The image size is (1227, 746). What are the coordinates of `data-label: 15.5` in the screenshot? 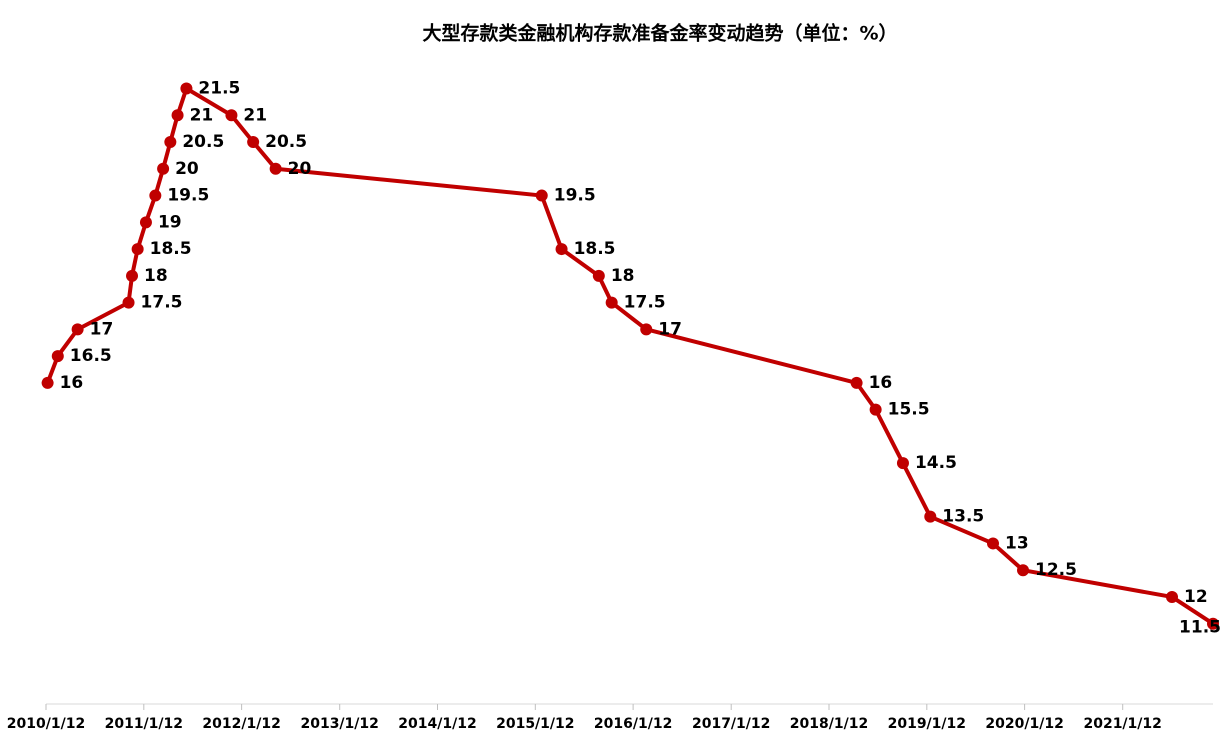 It's located at (909, 410).